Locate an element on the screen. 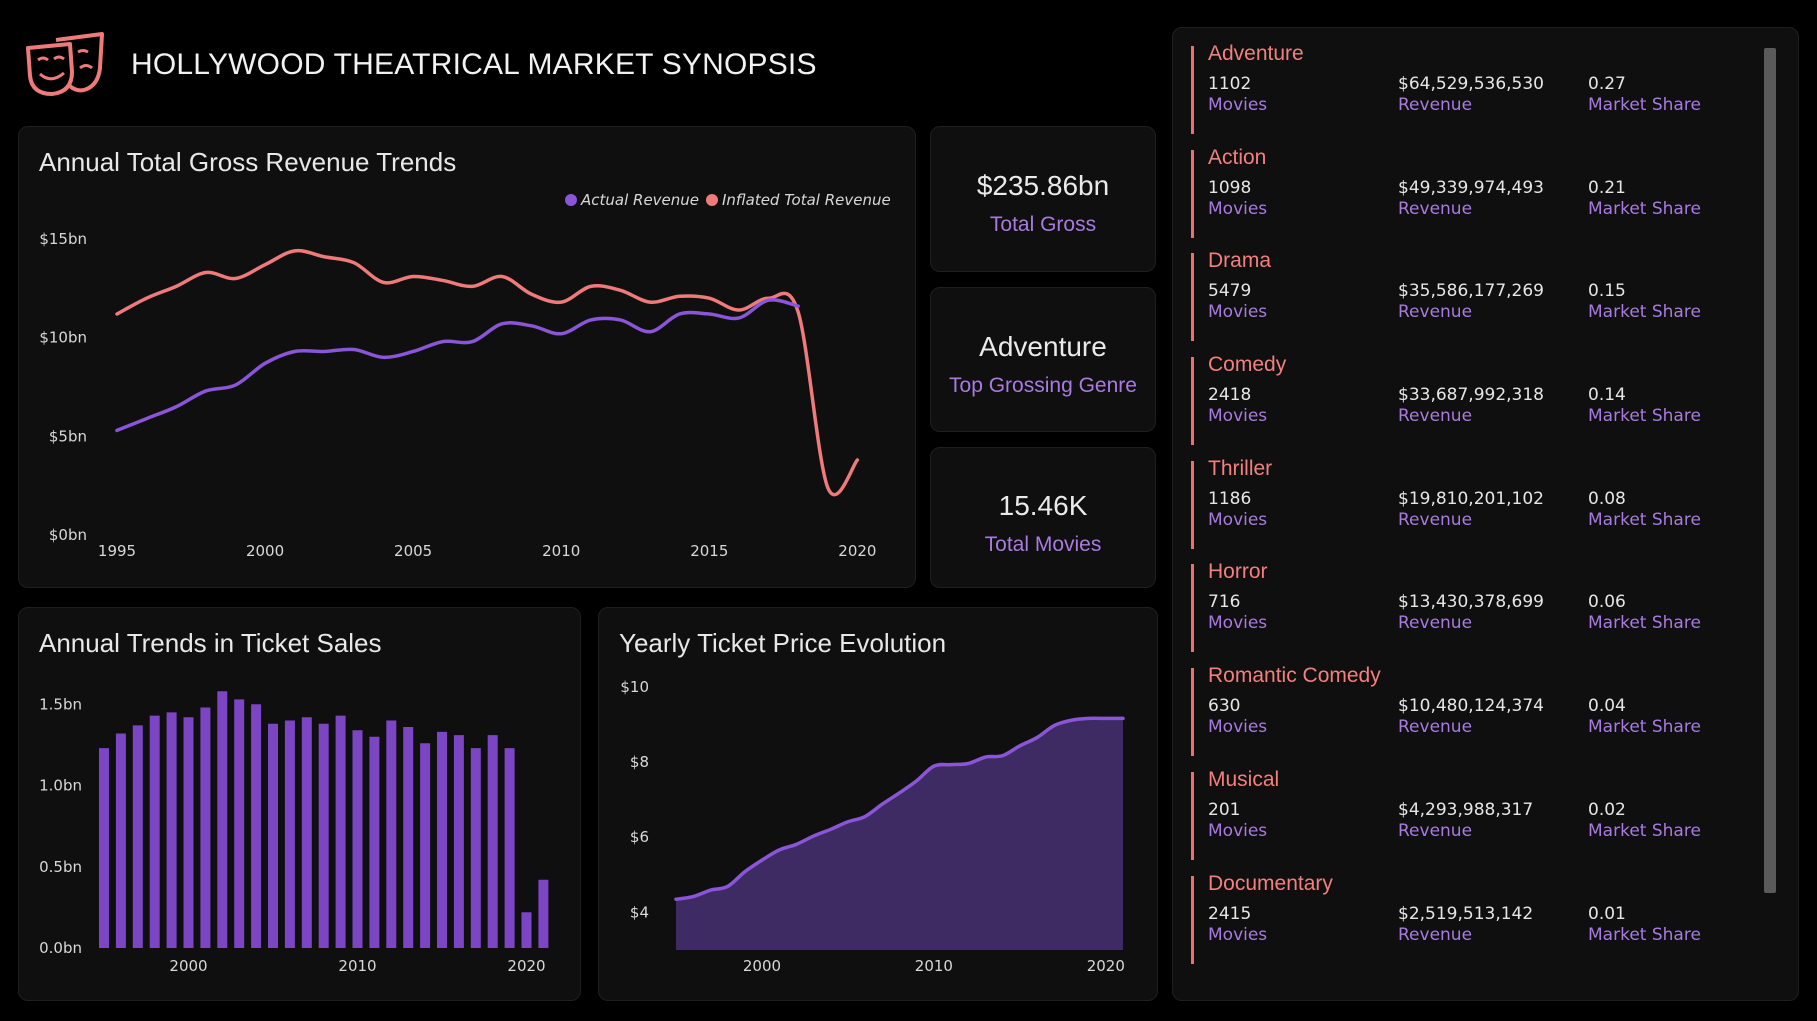  genre-movies-value: 1098 is located at coordinates (1230, 187).